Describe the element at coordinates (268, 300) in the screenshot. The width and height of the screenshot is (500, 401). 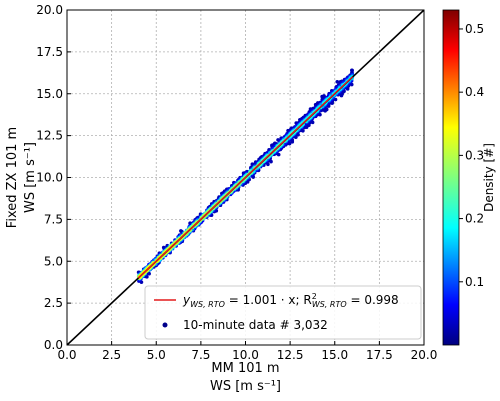
I see `legend-fit-eq: = 1.001 · x; R` at that location.